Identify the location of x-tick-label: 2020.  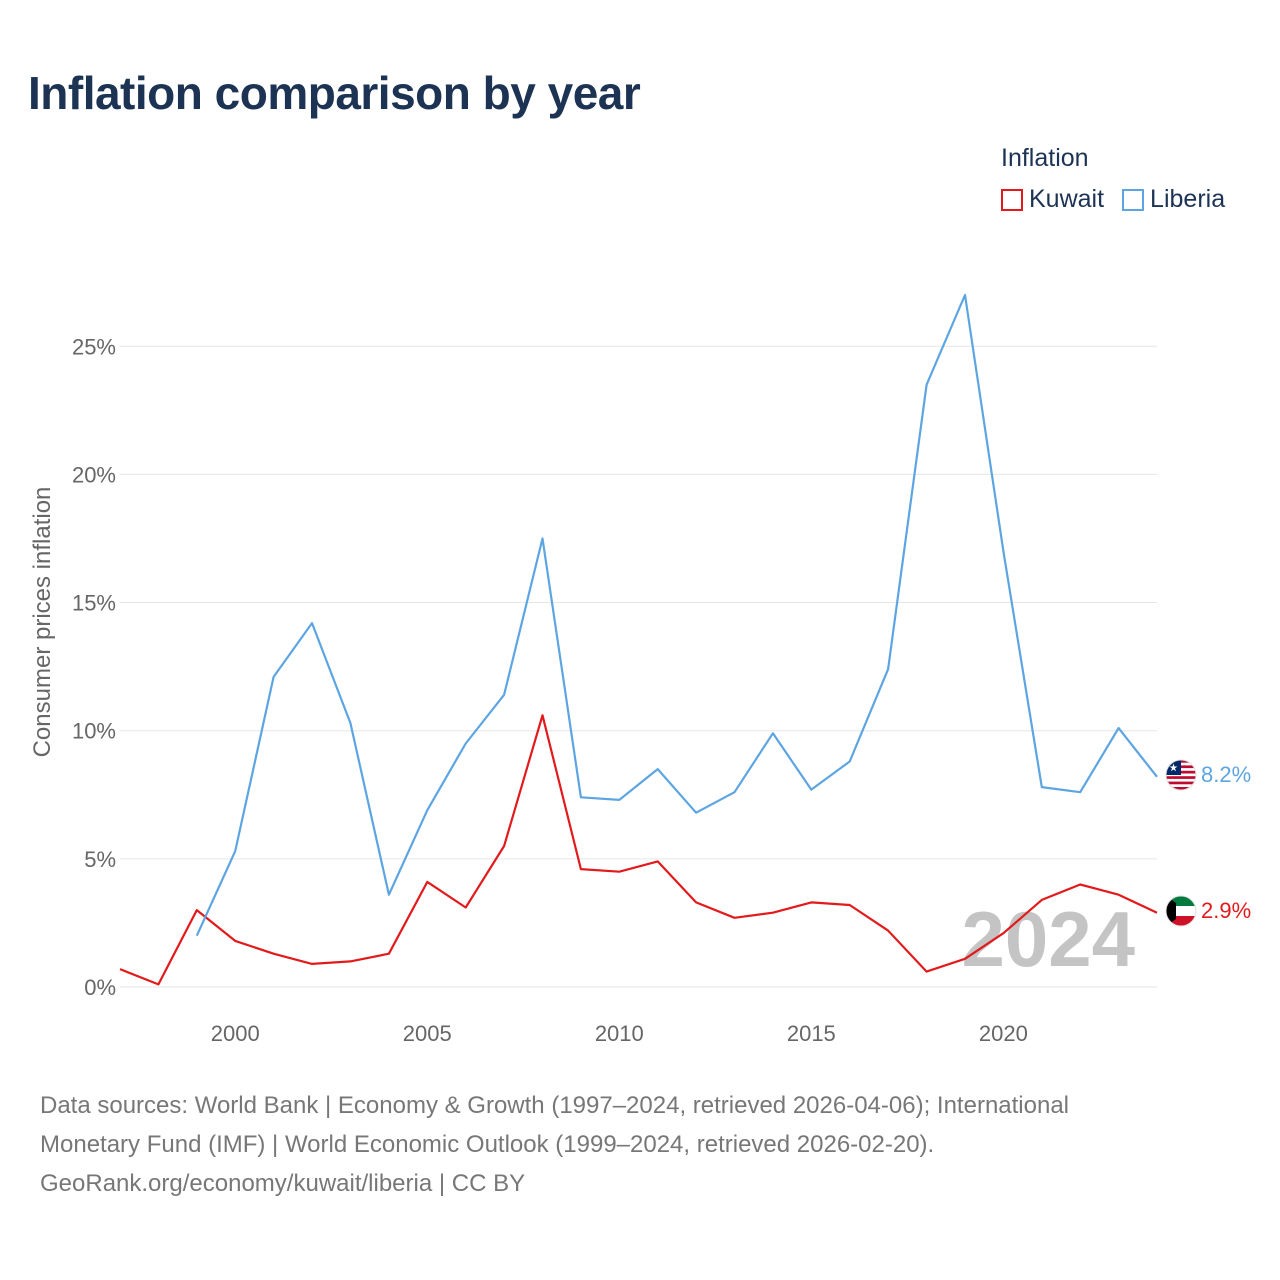
(1003, 1033).